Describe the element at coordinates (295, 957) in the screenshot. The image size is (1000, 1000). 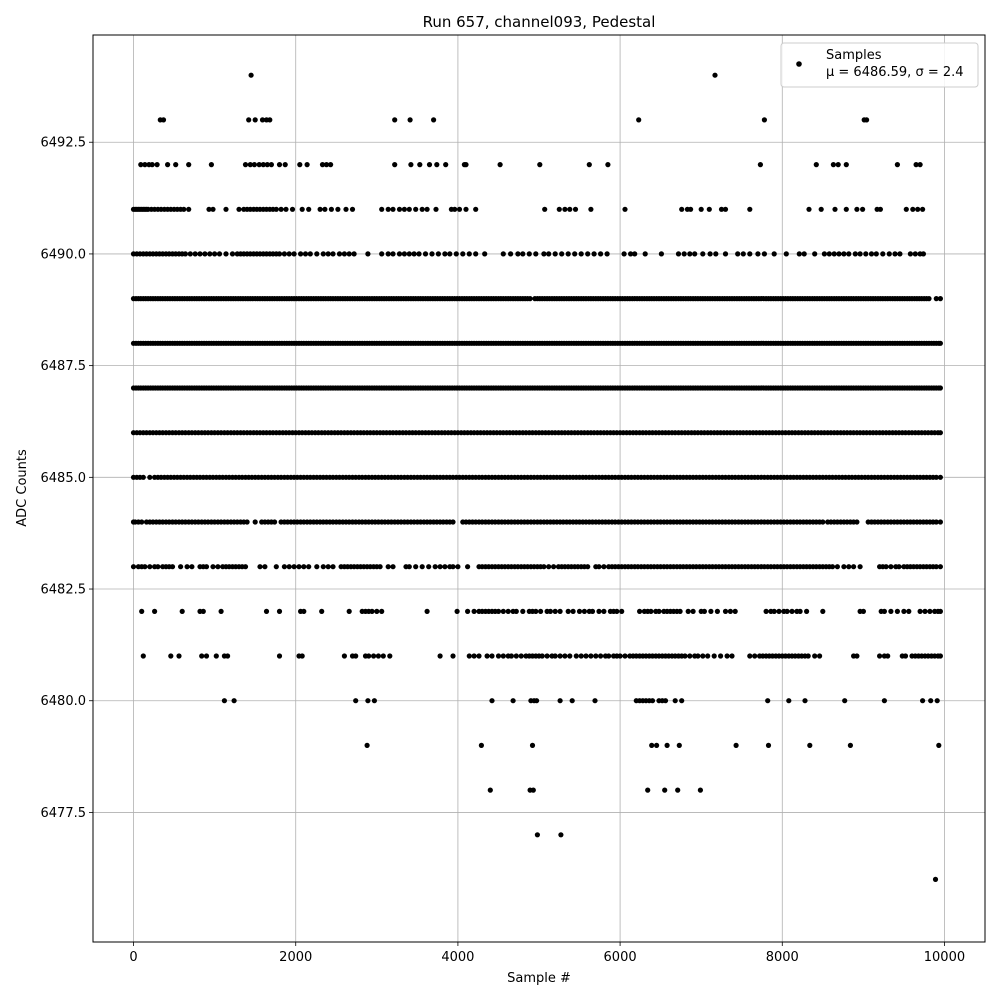
I see `x-tick-label: 2000` at that location.